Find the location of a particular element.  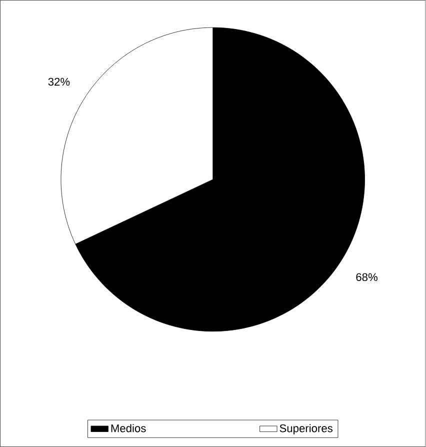

data-label: 68% is located at coordinates (367, 277).